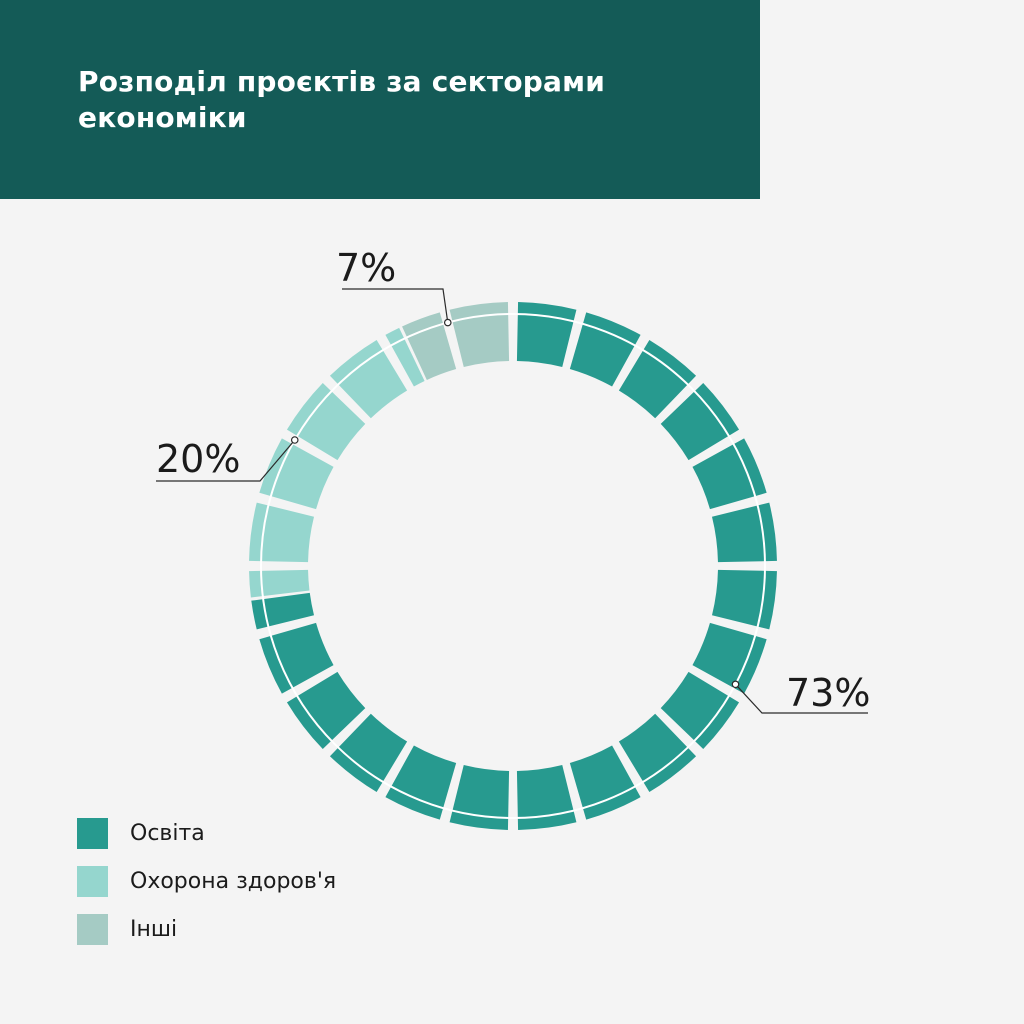 Image resolution: width=1024 pixels, height=1024 pixels. Describe the element at coordinates (198, 459) in the screenshot. I see `data-label-1: 20%` at that location.